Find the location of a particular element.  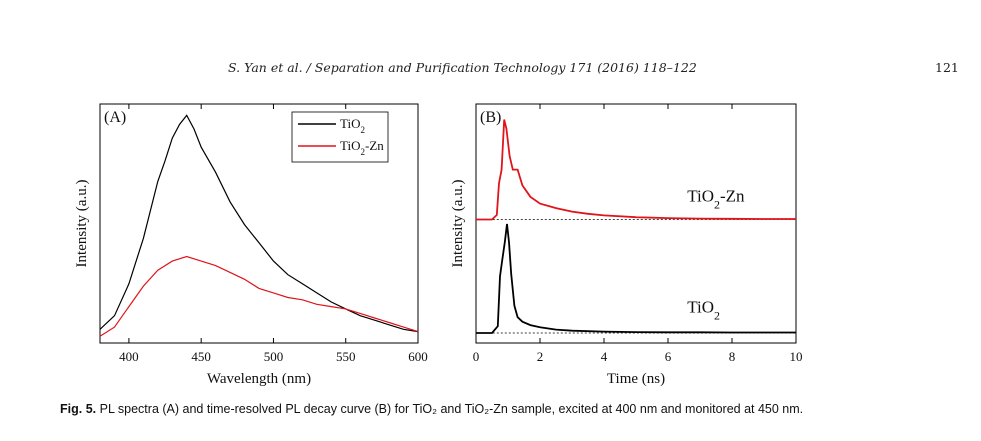

y-axis-label-a: Intensity (a.u.) is located at coordinates (82, 224).